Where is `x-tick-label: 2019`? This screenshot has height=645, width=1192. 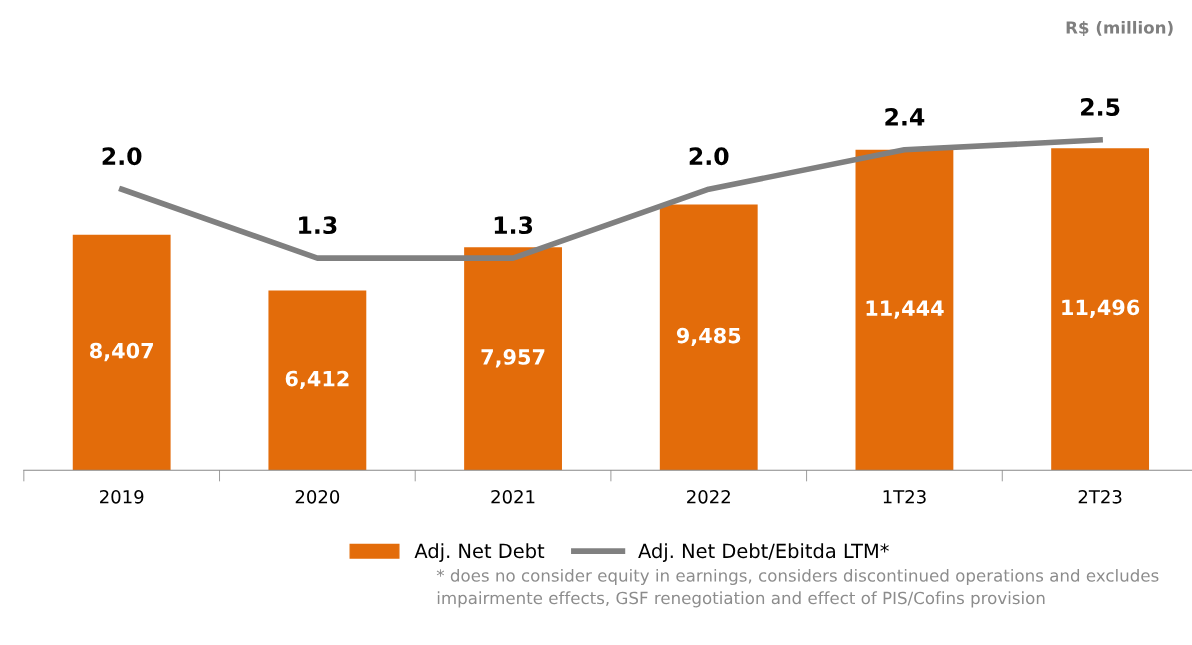
x-tick-label: 2019 is located at coordinates (122, 496).